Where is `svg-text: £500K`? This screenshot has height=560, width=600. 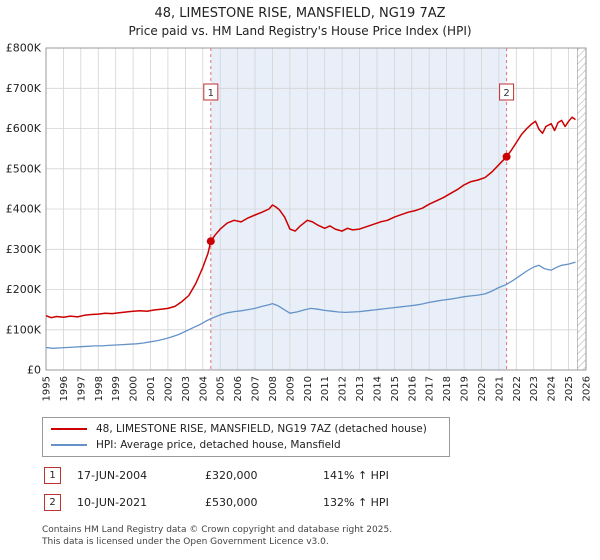
svg-text: £500K is located at coordinates (24, 168).